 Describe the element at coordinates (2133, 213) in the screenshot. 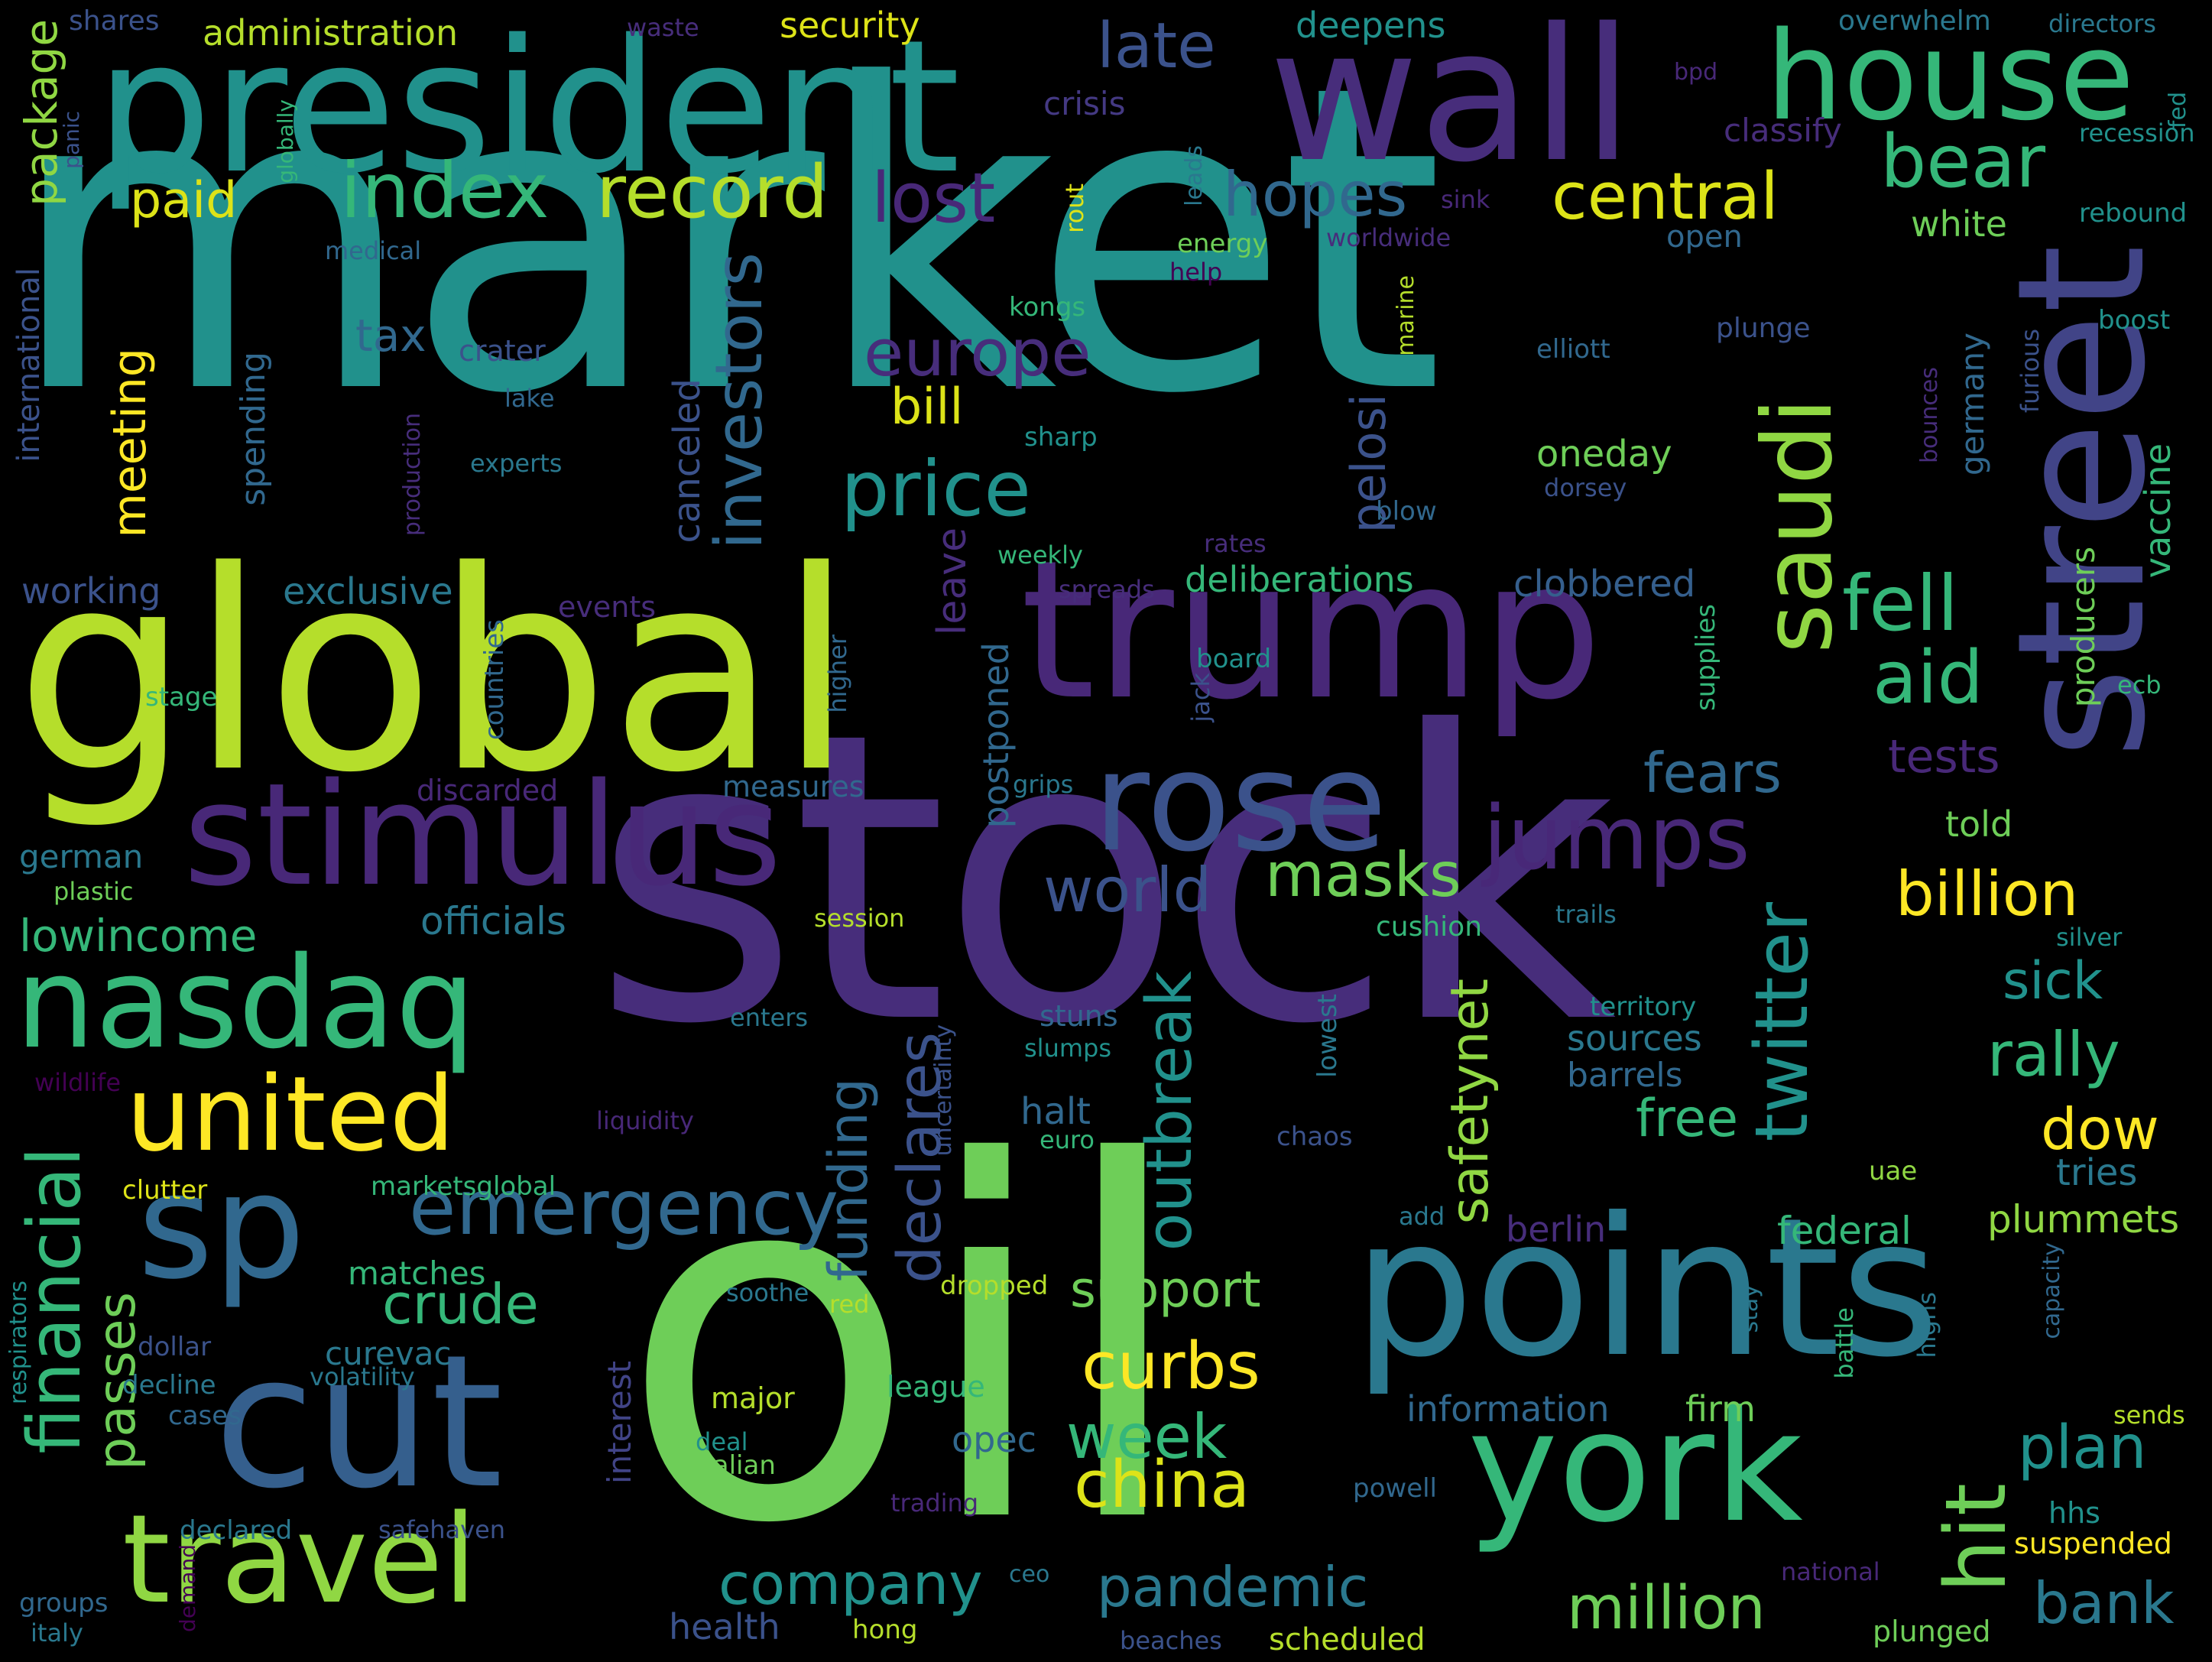

I see `word-rebound: rebound` at that location.